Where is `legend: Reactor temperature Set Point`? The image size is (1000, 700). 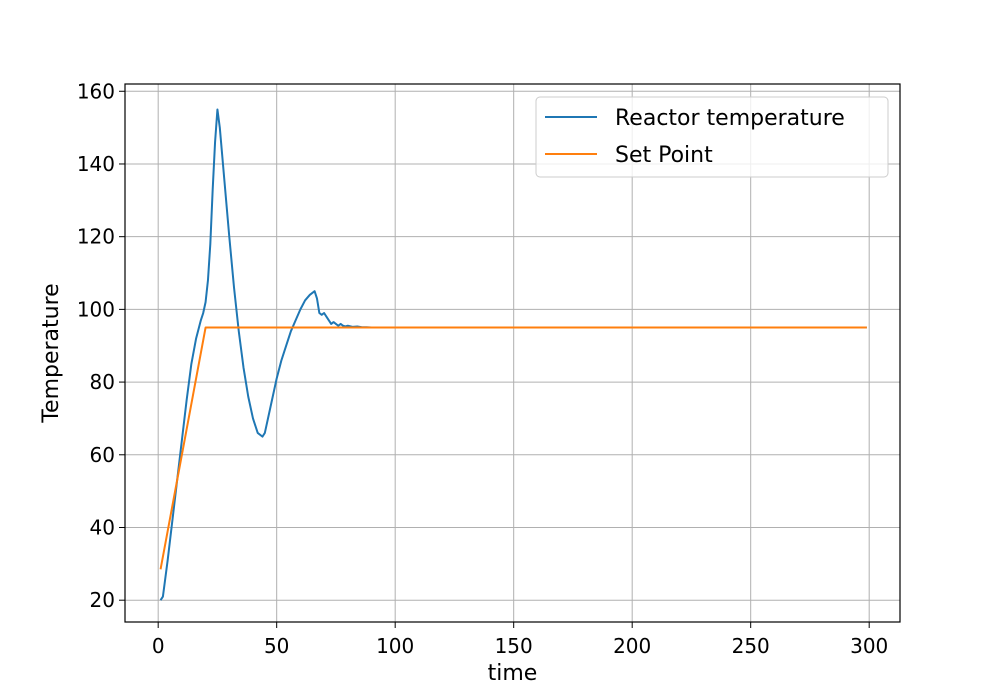 legend: Reactor temperature Set Point is located at coordinates (712, 137).